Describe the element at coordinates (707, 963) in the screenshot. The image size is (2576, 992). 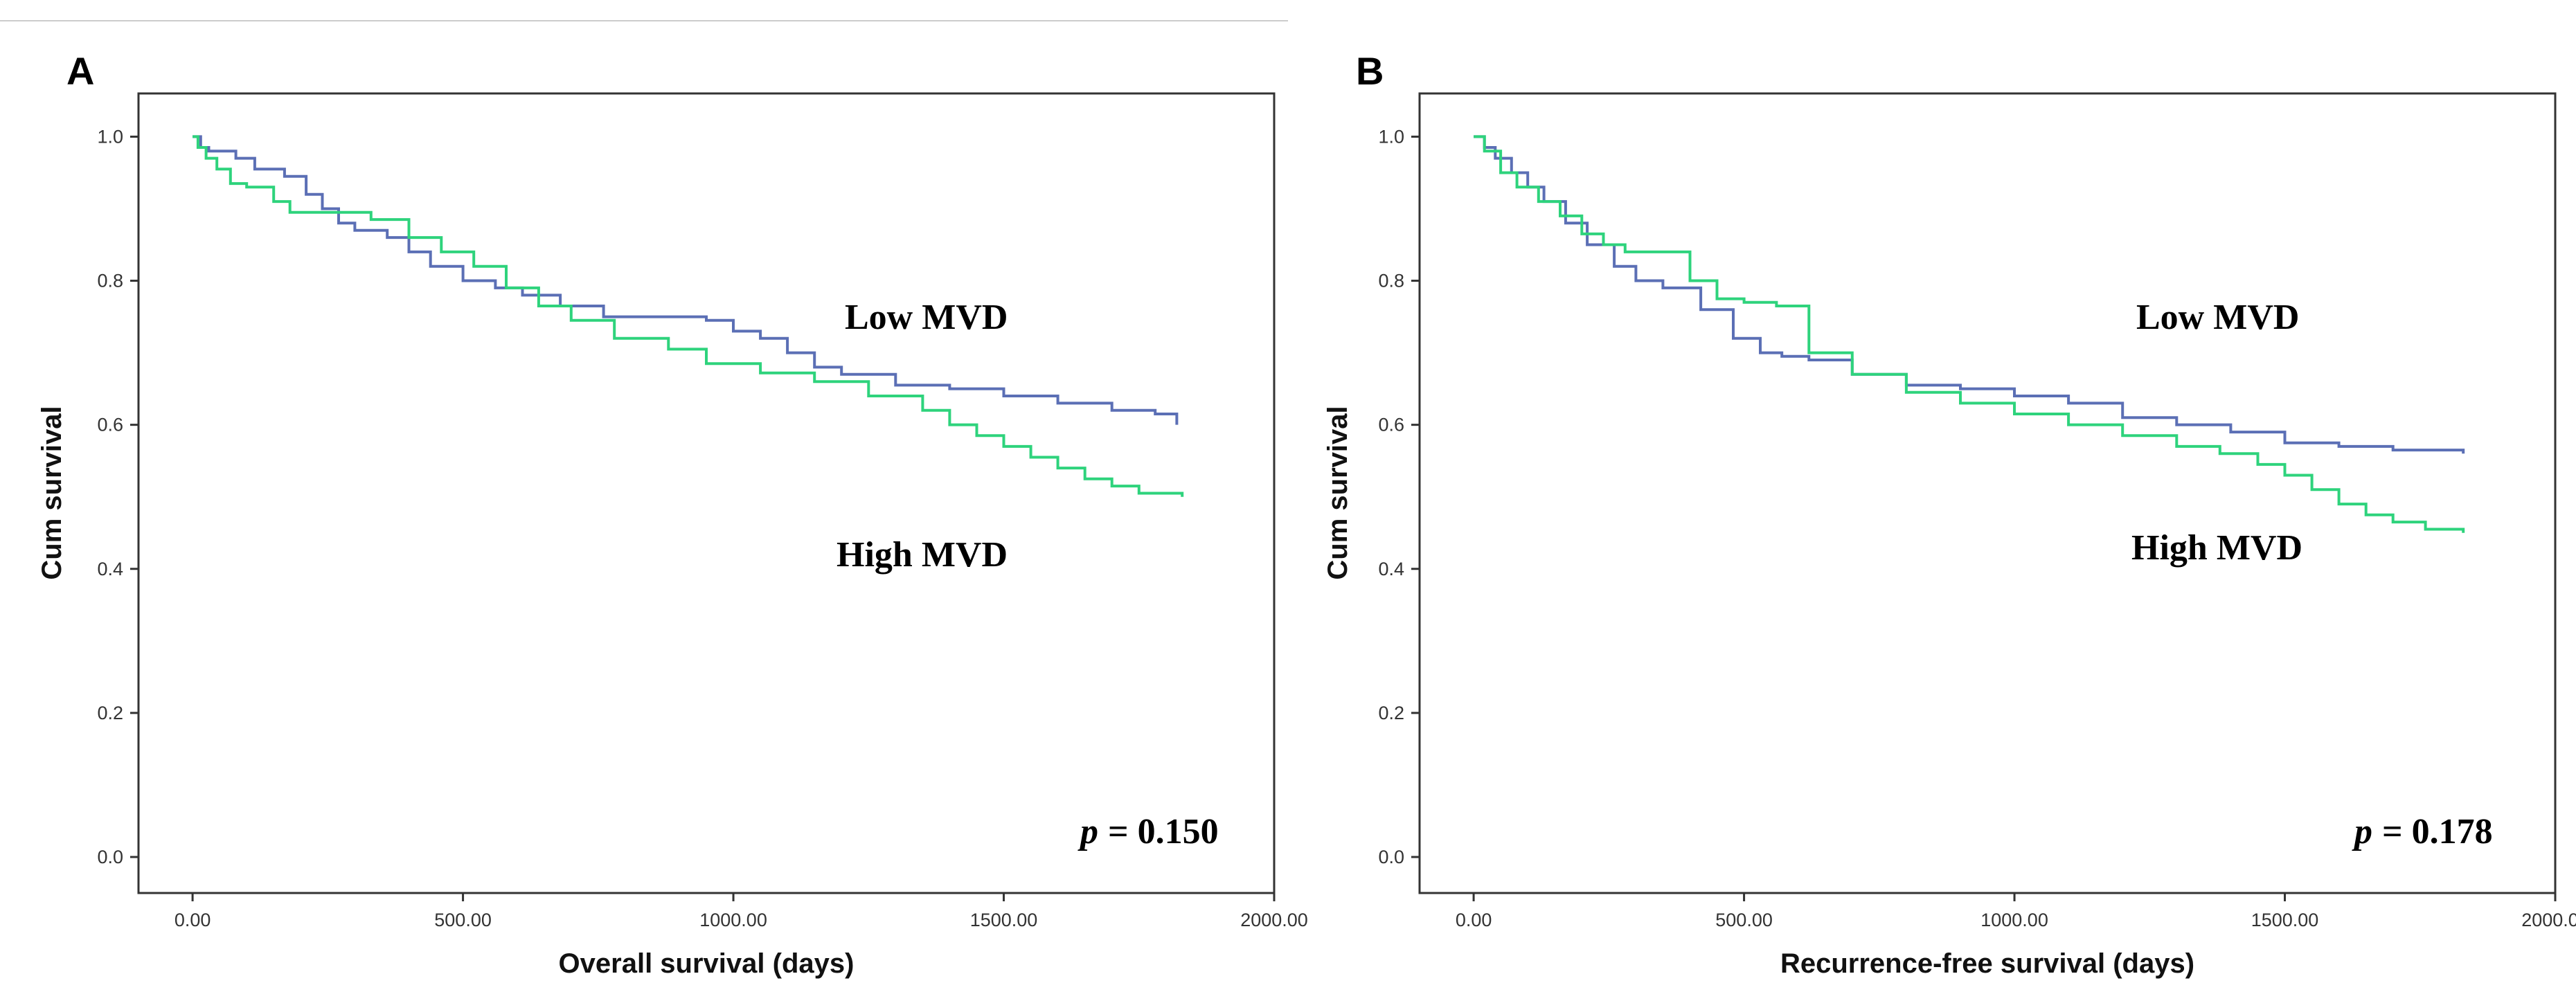
I see `x-axis-title: Overall survival (days)` at that location.